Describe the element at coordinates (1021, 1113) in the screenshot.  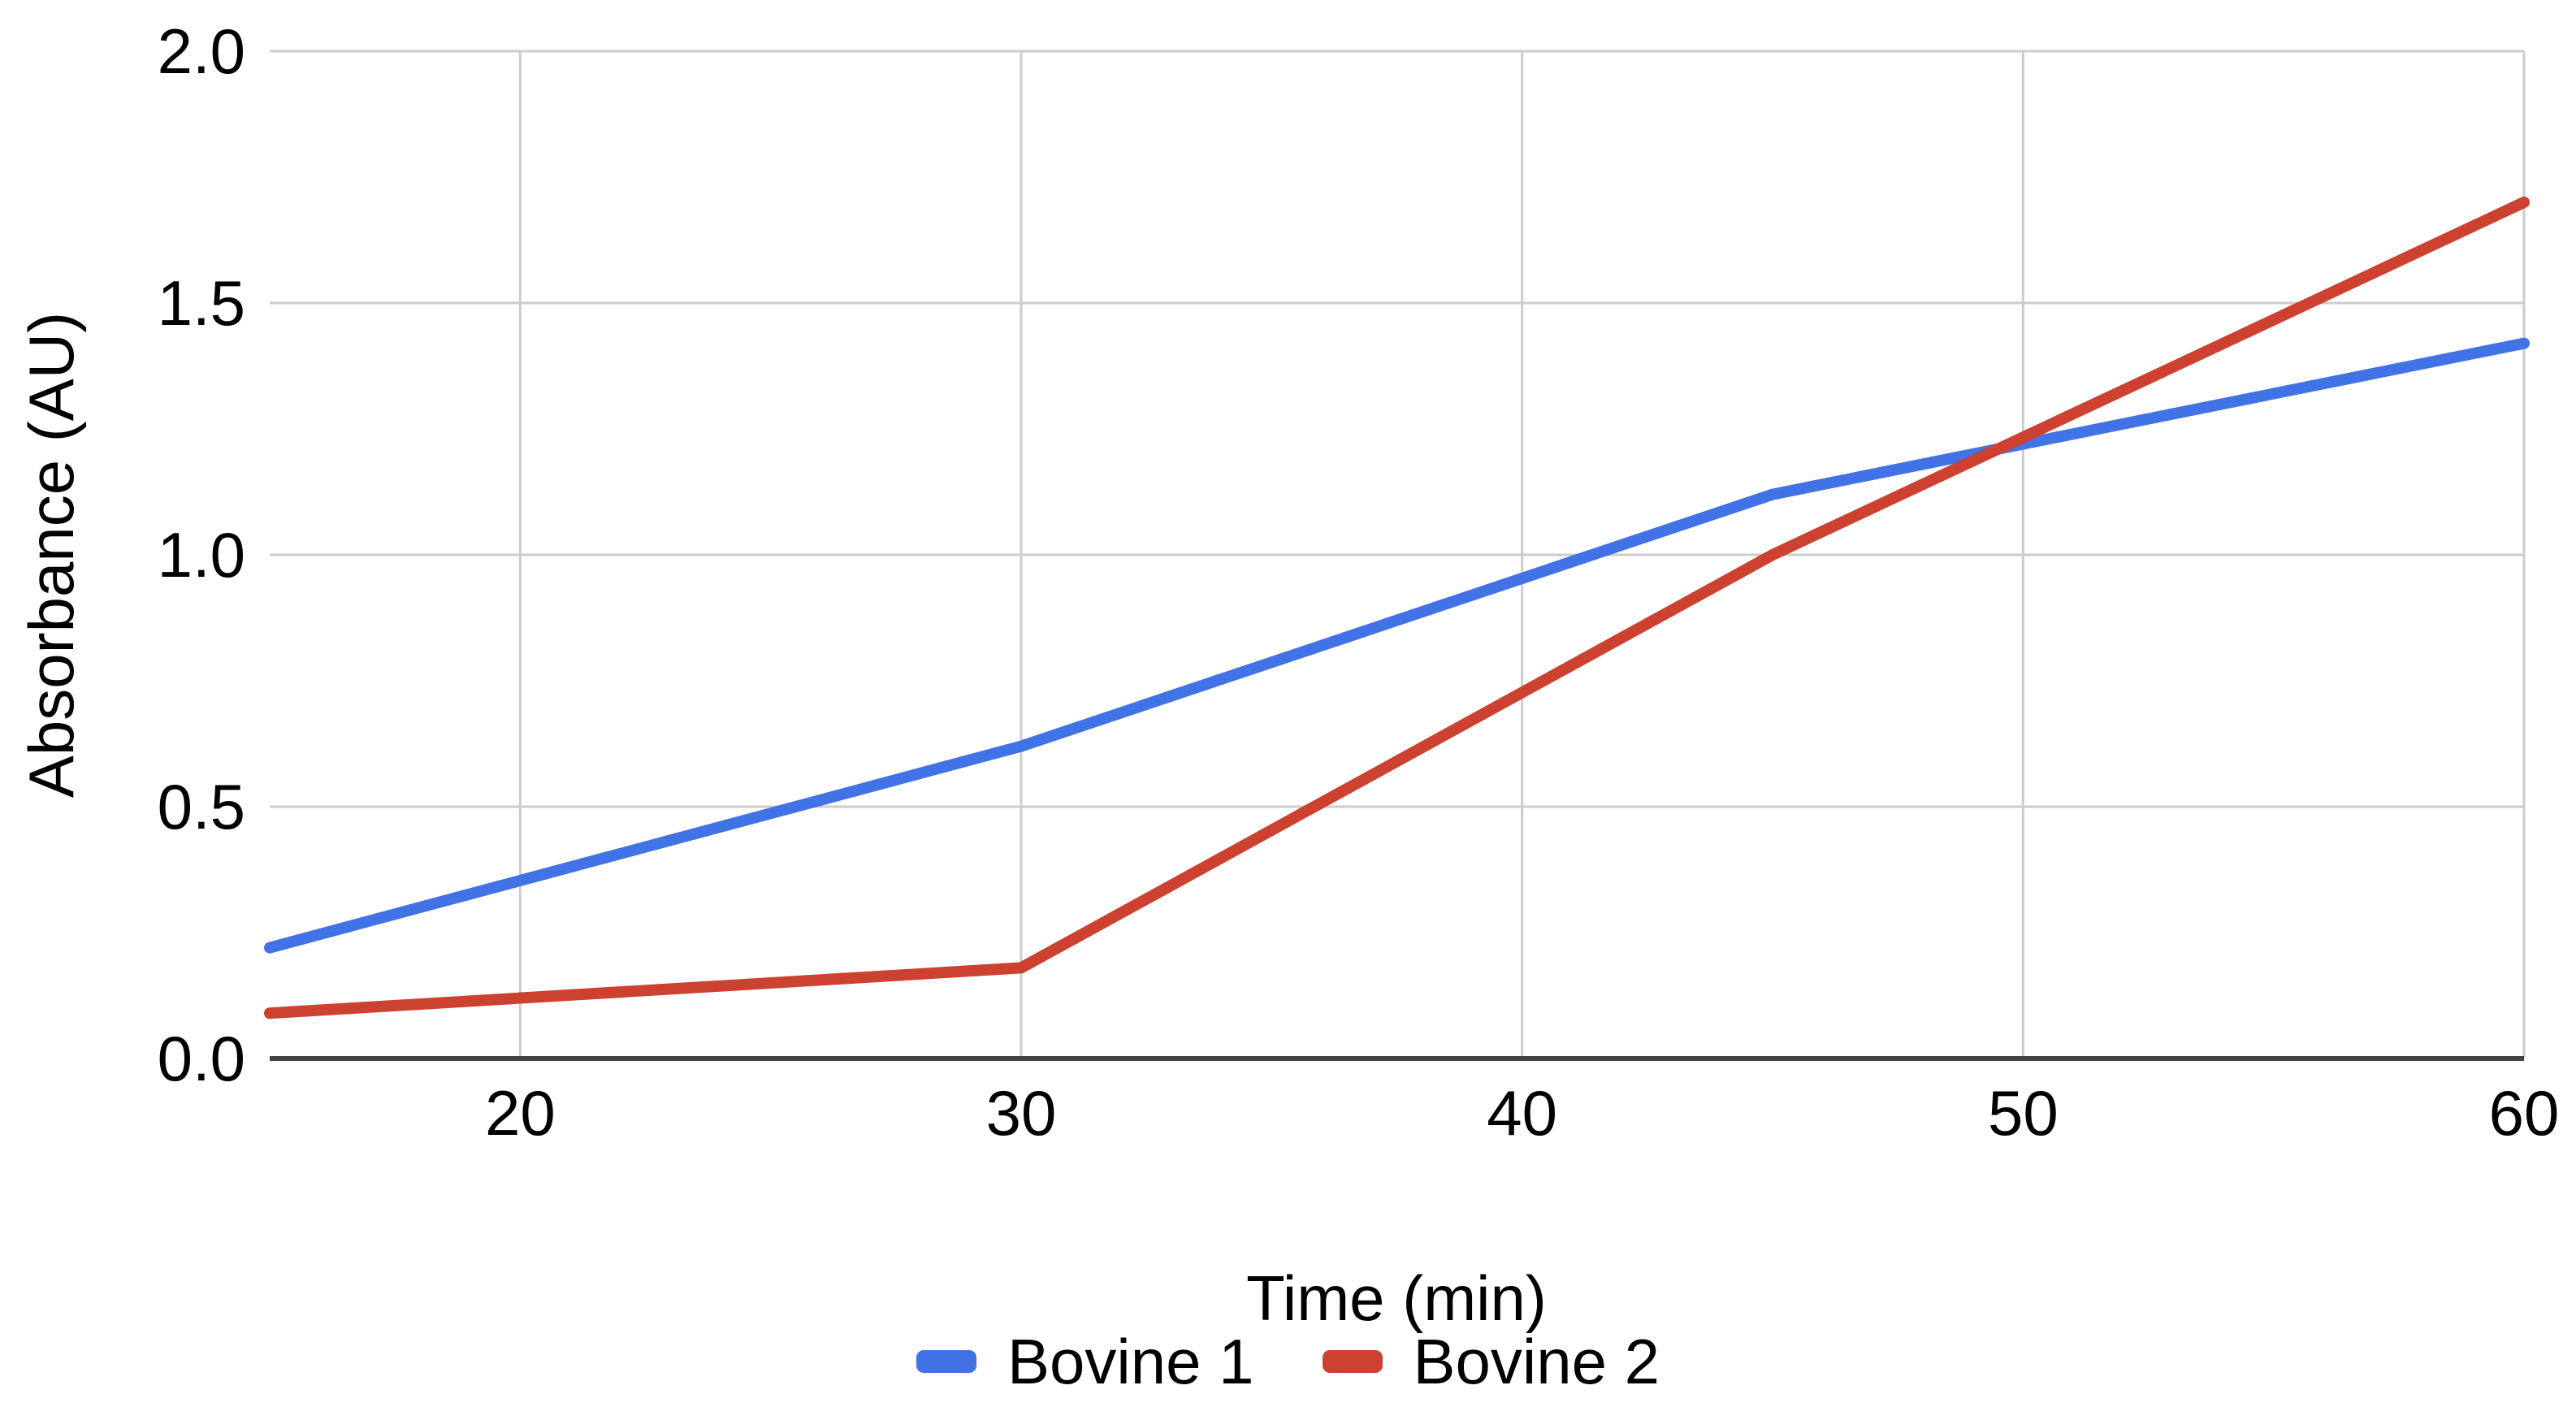
I see `x-tick-label: 30` at that location.